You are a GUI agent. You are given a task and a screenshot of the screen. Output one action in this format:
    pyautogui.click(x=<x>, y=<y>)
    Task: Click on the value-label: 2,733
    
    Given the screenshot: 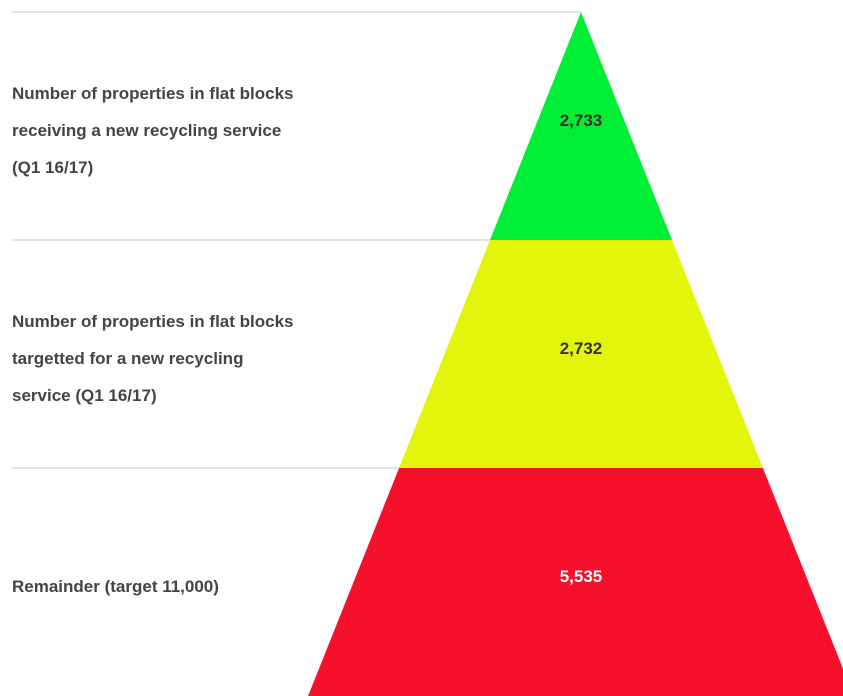 What is the action you would take?
    pyautogui.click(x=581, y=120)
    